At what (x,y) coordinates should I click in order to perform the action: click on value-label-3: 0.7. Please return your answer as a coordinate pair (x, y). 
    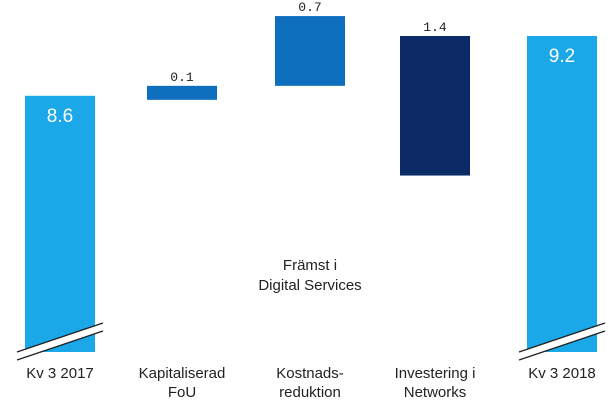
    Looking at the image, I should click on (309, 7).